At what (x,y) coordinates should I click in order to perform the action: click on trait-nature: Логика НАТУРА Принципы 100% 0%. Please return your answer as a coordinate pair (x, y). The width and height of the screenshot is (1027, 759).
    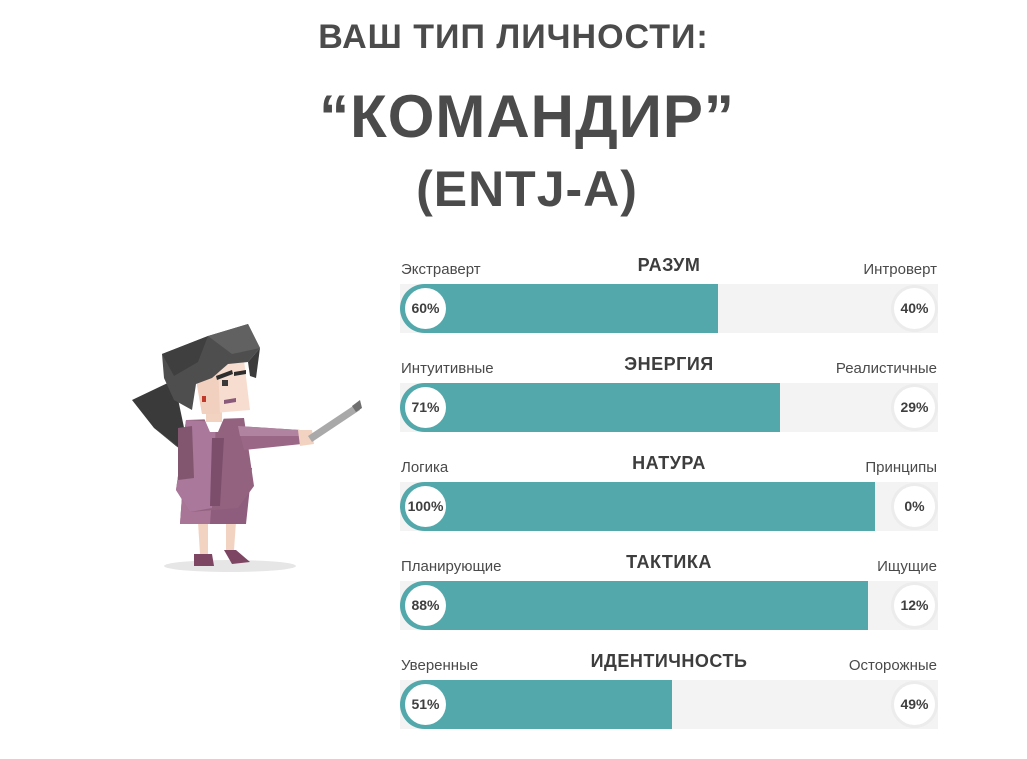
    Looking at the image, I should click on (669, 499).